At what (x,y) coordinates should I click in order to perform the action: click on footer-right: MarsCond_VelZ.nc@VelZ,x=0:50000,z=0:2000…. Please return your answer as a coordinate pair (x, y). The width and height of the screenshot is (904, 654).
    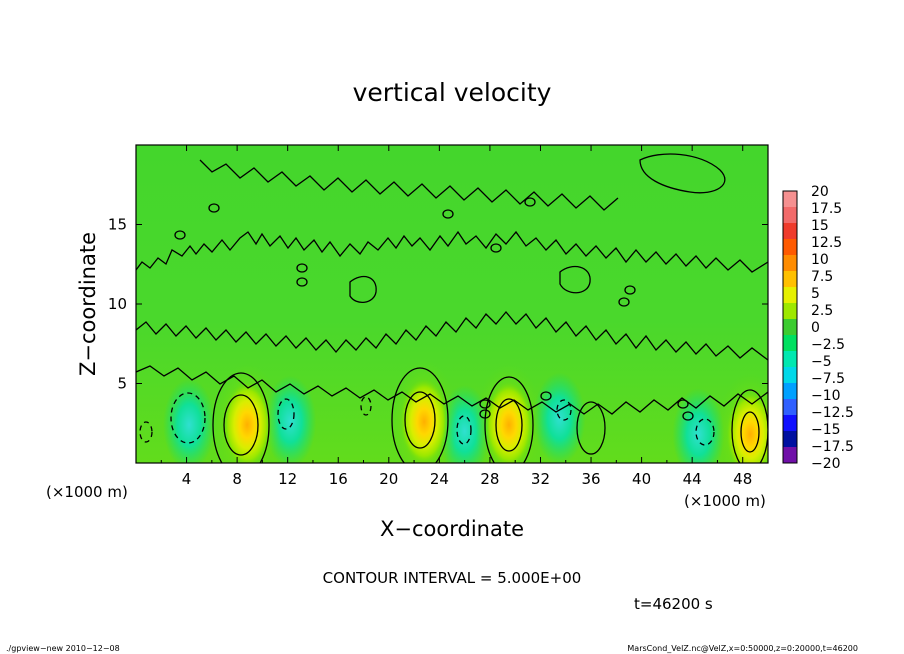
    Looking at the image, I should click on (742, 648).